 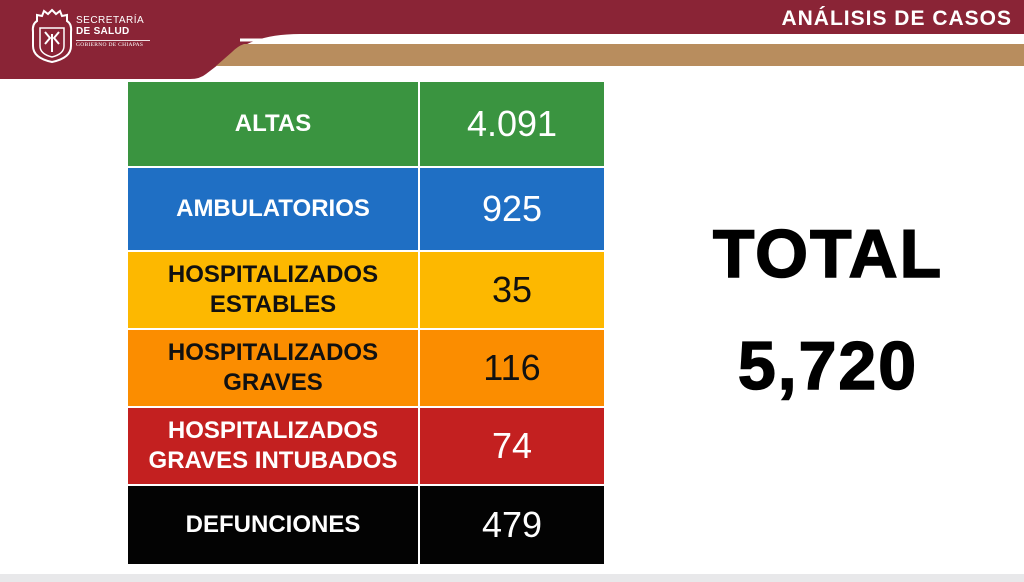 I want to click on page-title: ANÁLISIS DE CASOS, so click(x=896, y=18).